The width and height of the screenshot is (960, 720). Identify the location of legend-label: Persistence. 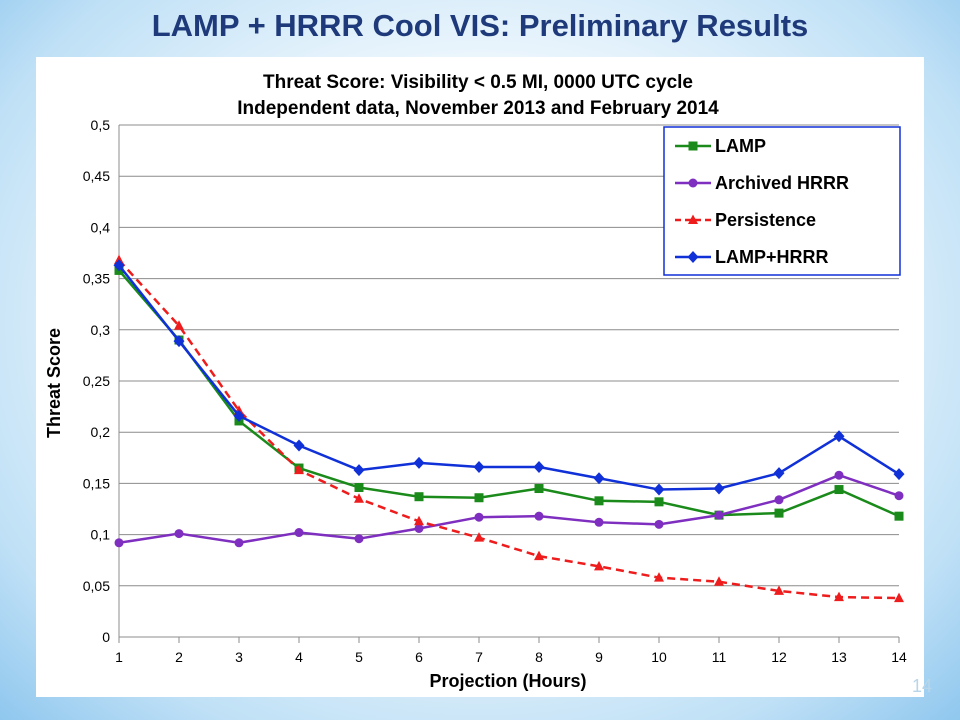
(765, 220).